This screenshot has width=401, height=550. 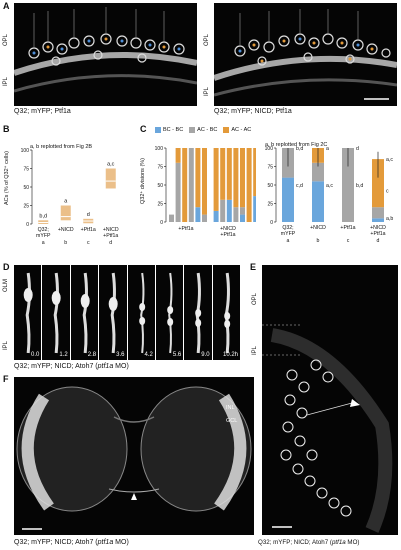 I want to click on panel-a-opl-label: OPL, so click(x=6, y=39).